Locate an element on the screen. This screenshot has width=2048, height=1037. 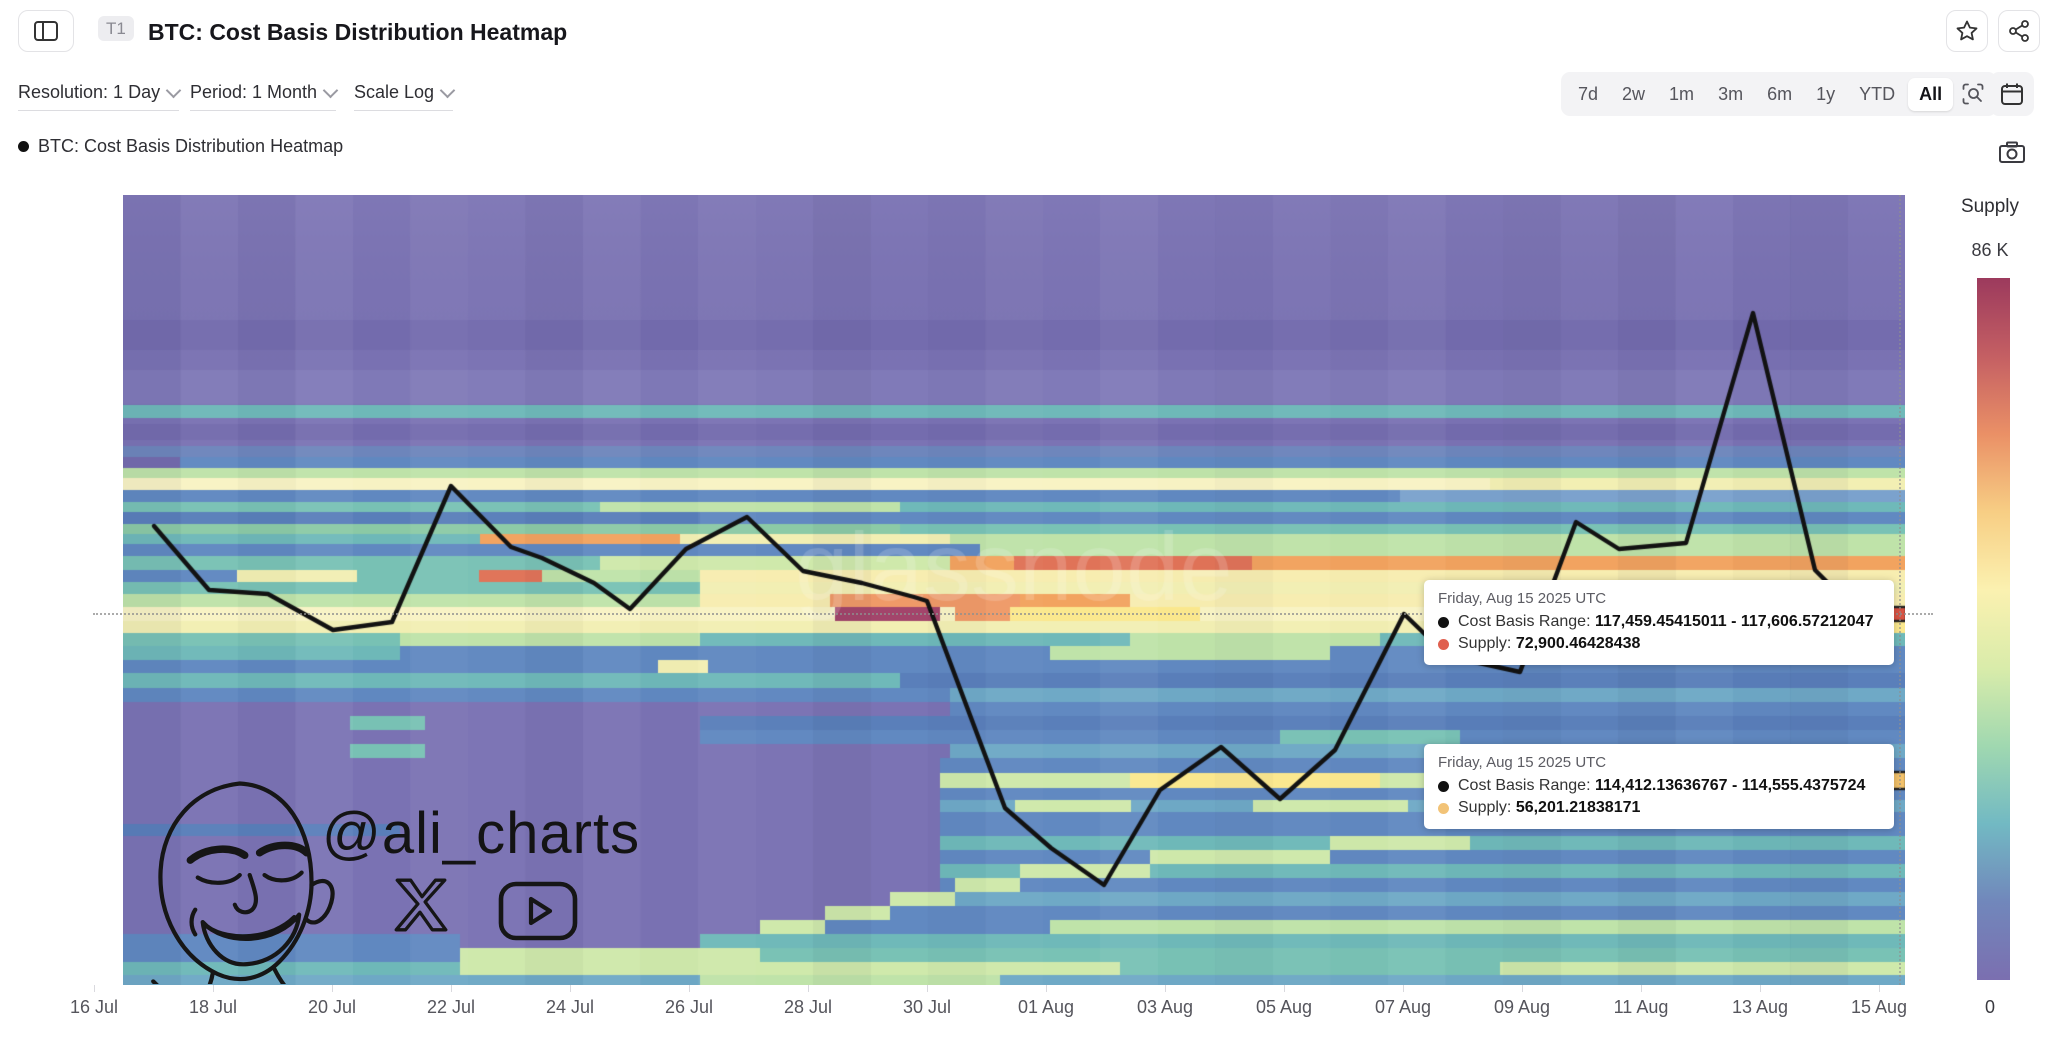
zoom-selection-icon is located at coordinates (1973, 94).